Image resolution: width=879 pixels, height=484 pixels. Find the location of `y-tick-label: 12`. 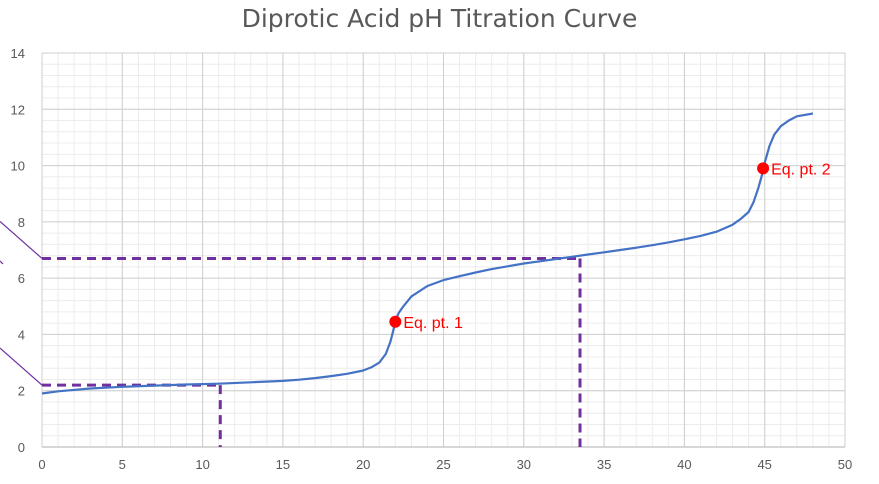

y-tick-label: 12 is located at coordinates (18, 109).